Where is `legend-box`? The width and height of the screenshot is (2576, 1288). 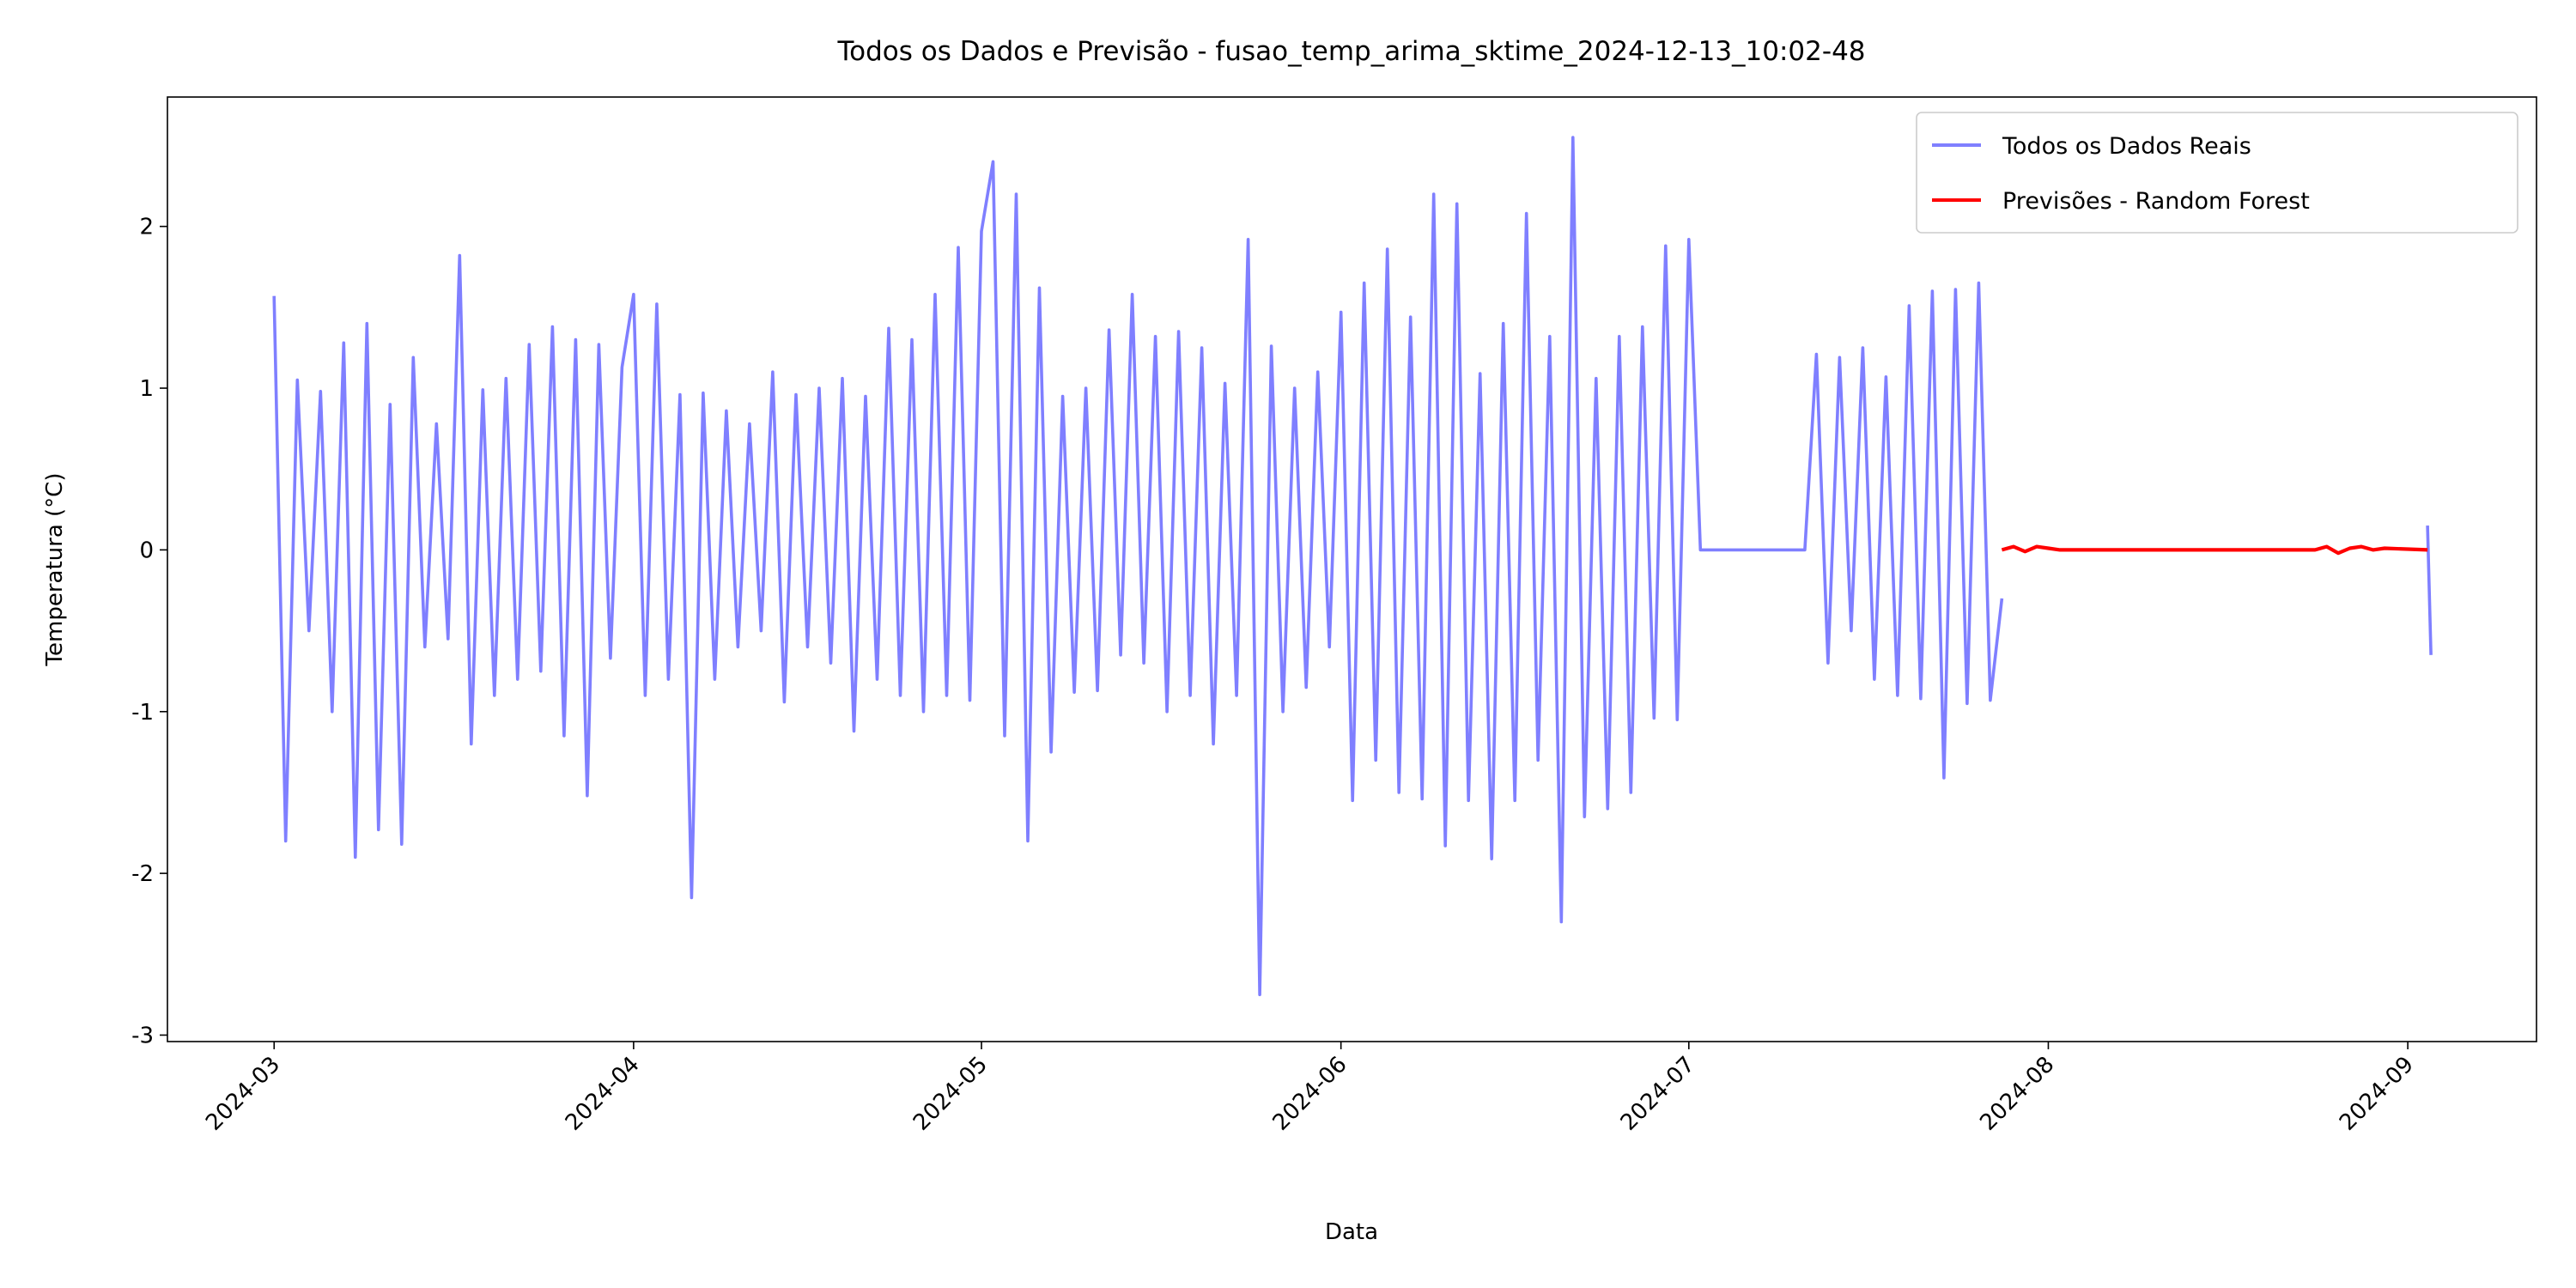
legend-box is located at coordinates (2217, 173).